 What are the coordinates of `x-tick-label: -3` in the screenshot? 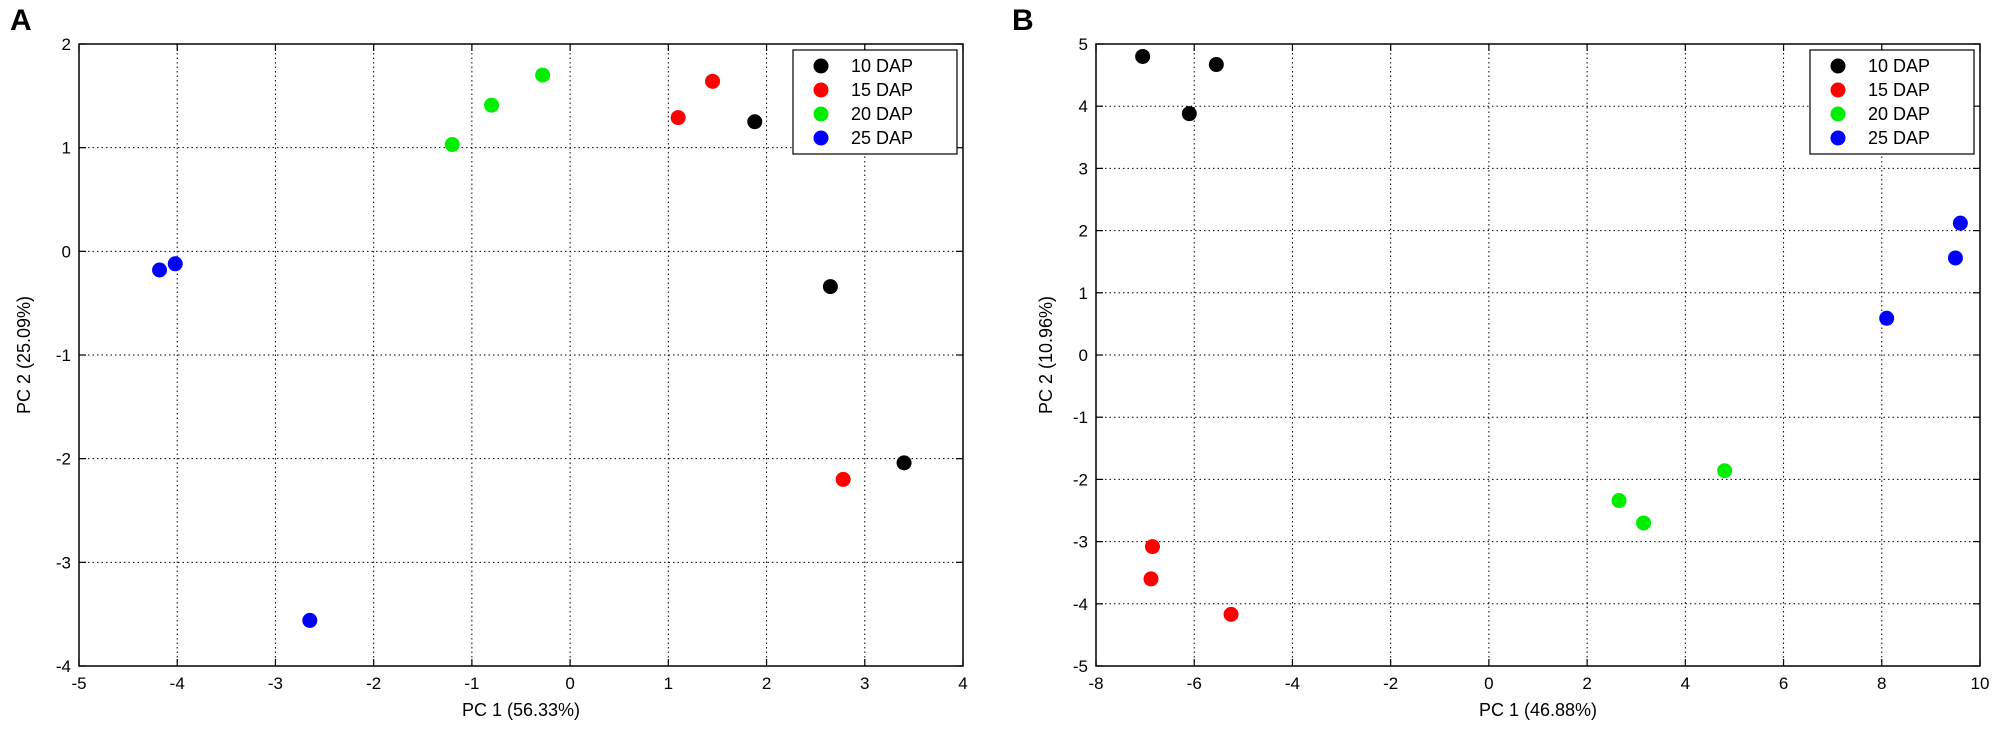 It's located at (275, 683).